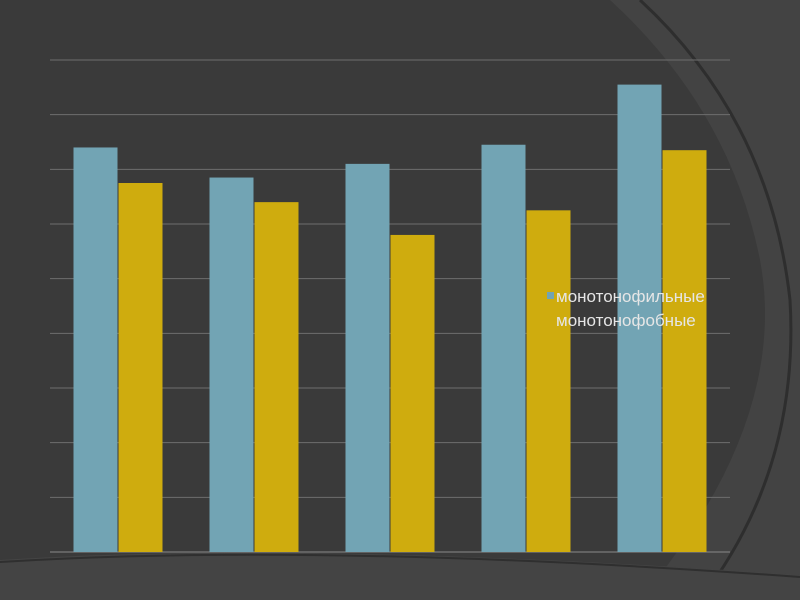 The width and height of the screenshot is (800, 600). Describe the element at coordinates (276, 377) in the screenshot. I see `bar-монотонофобные-2` at that location.